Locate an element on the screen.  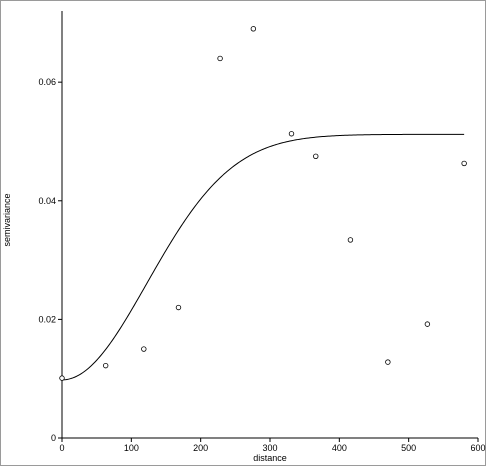
y-axis-label: semivariance is located at coordinates (7, 219).